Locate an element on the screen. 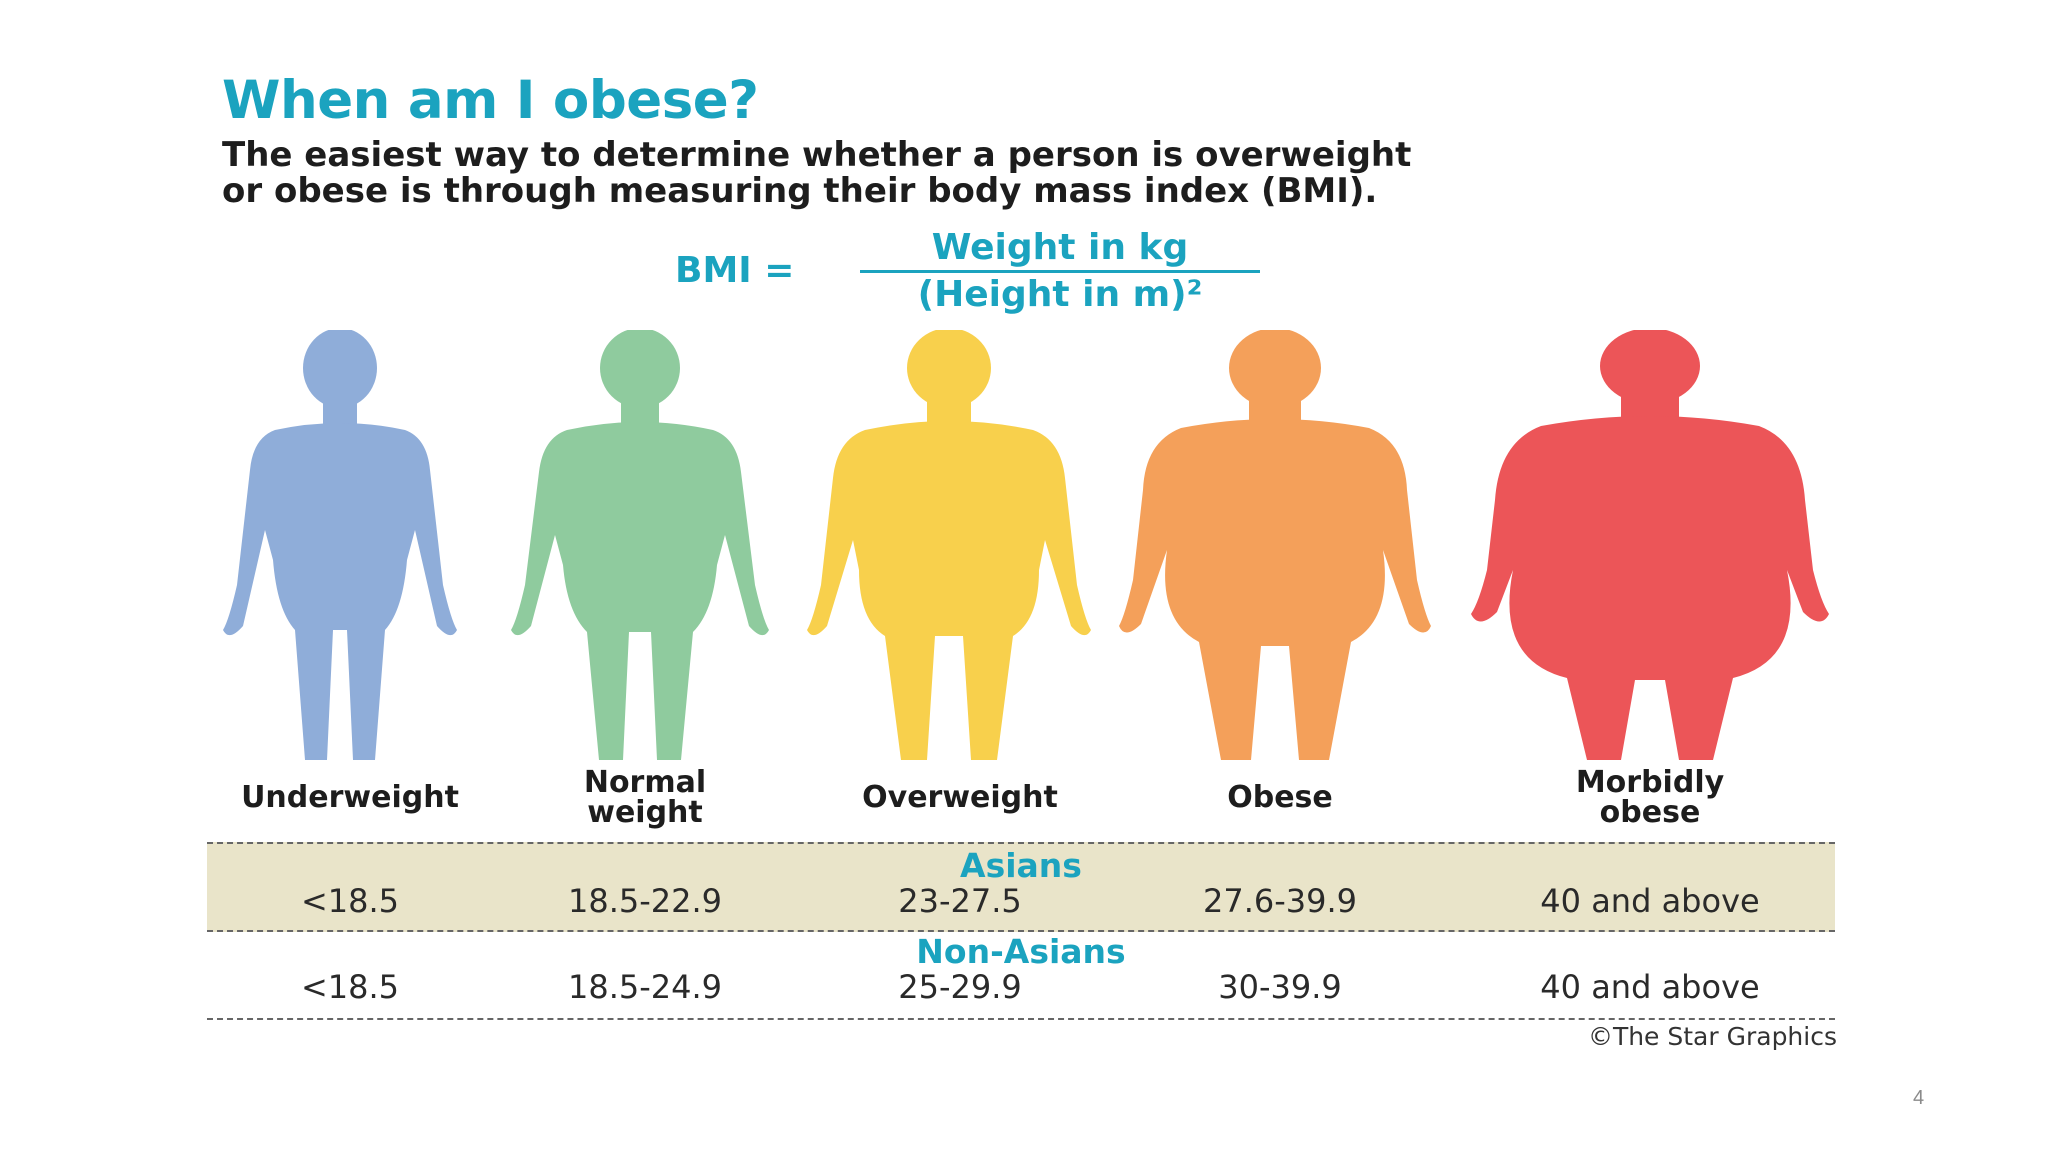  graphic-credit: ©The Star Graphics is located at coordinates (1712, 1036).